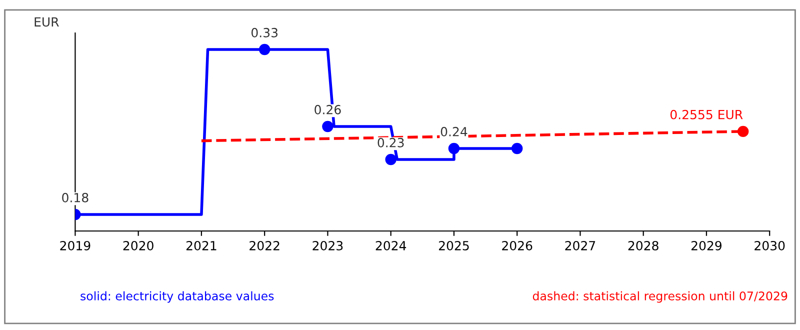 The width and height of the screenshot is (800, 330). Describe the element at coordinates (391, 245) in the screenshot. I see `x-tick-label: 2024` at that location.